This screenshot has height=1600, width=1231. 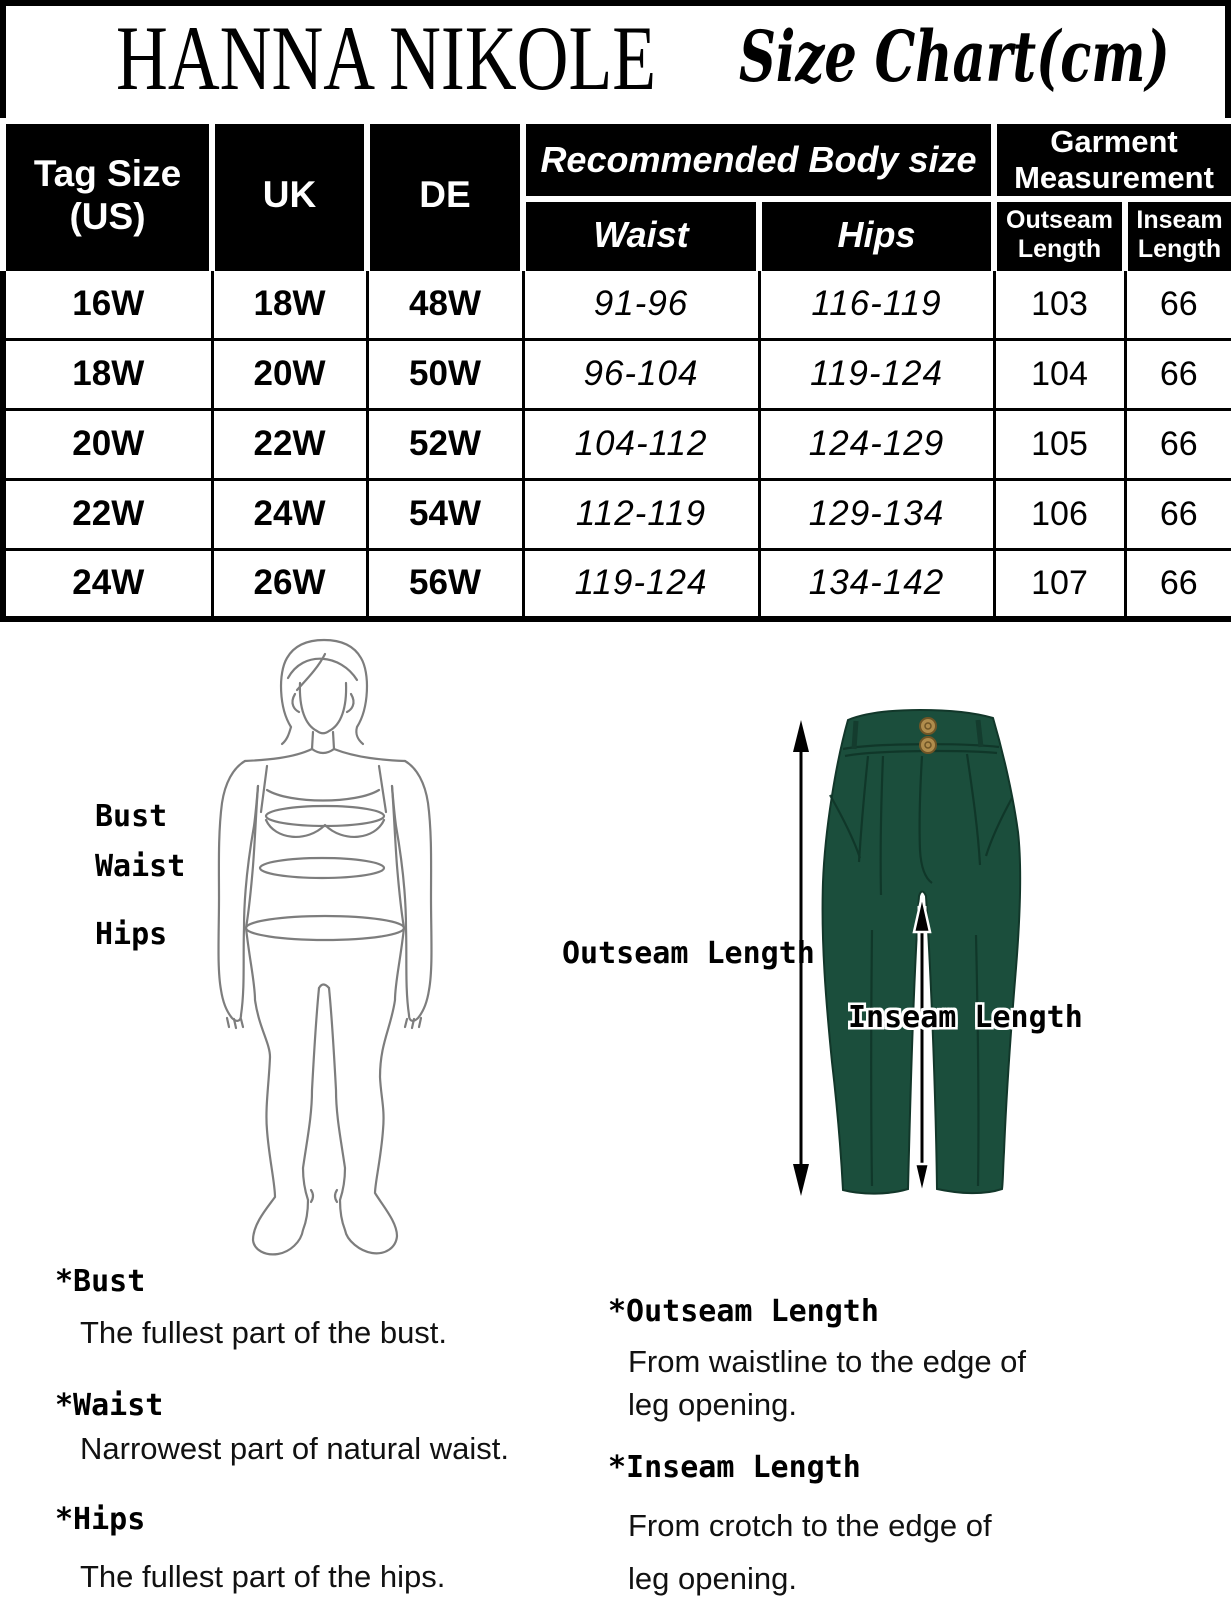 I want to click on figure-outline, so click(x=325, y=947).